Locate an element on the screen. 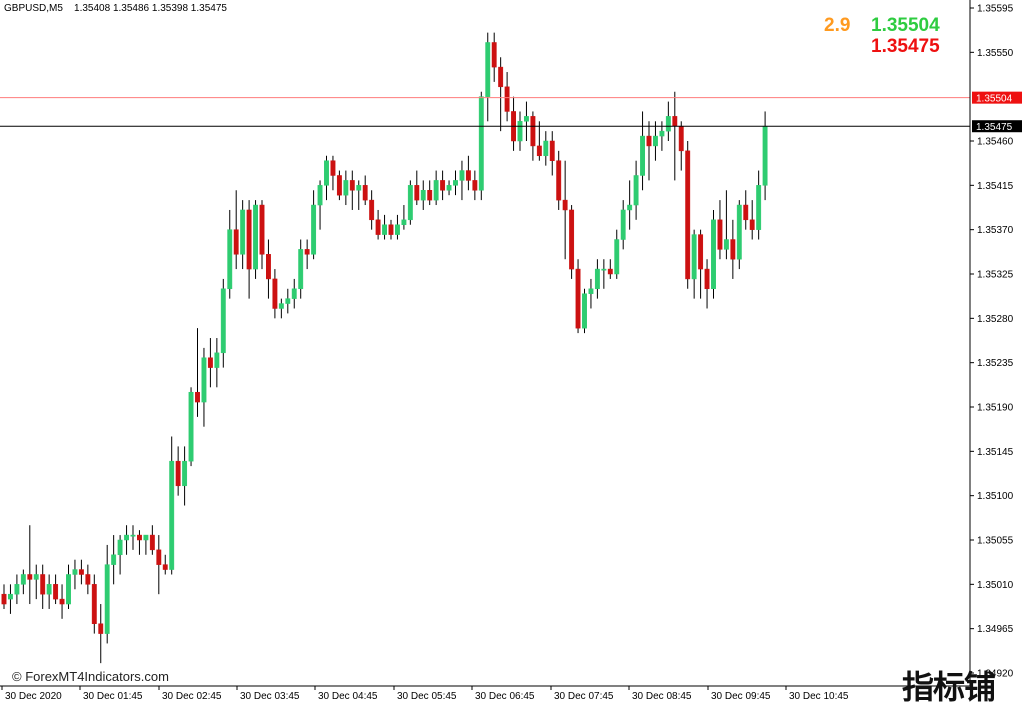  time-tick-label: 30 Dec 06:45 is located at coordinates (505, 696).